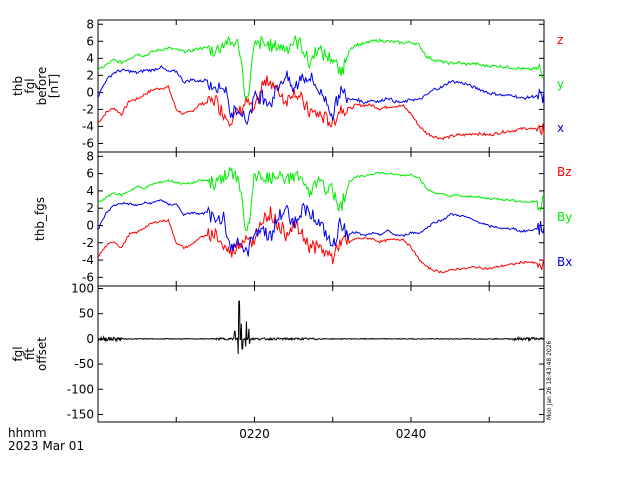  Describe the element at coordinates (80, 414) in the screenshot. I see `y-tick-label: -150` at that location.